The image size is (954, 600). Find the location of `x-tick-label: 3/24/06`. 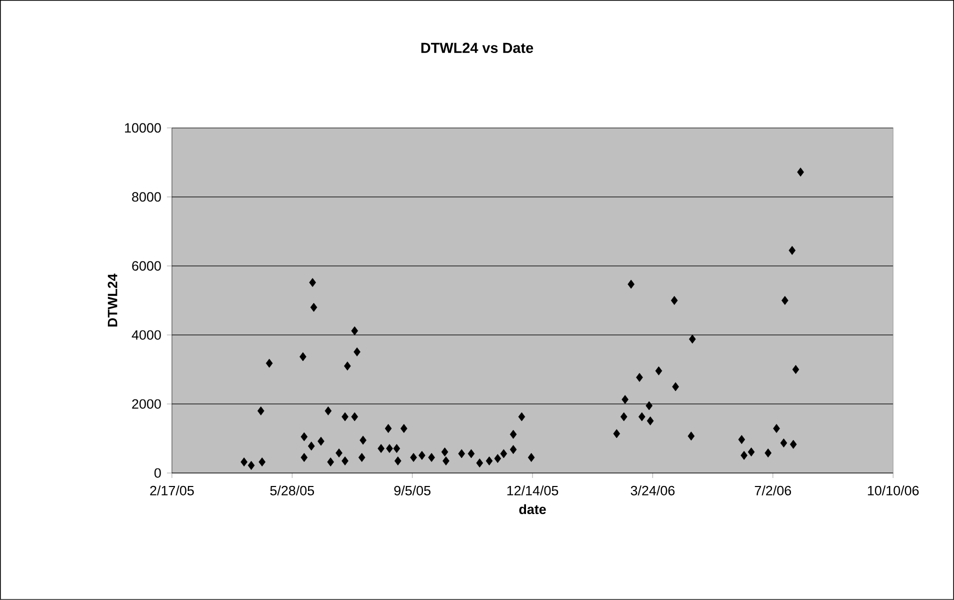

x-tick-label: 3/24/06 is located at coordinates (652, 491).